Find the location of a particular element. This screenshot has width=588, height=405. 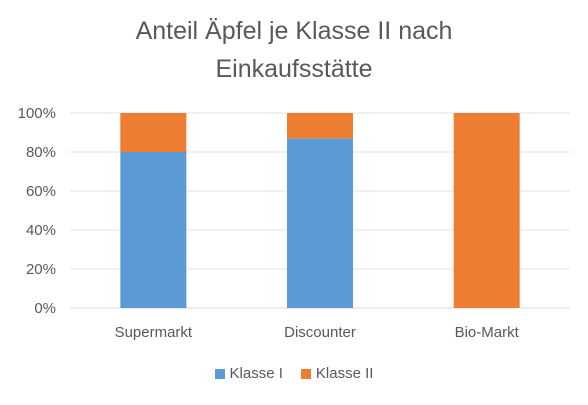

bar-klasse-1-supermarkt is located at coordinates (153, 230).